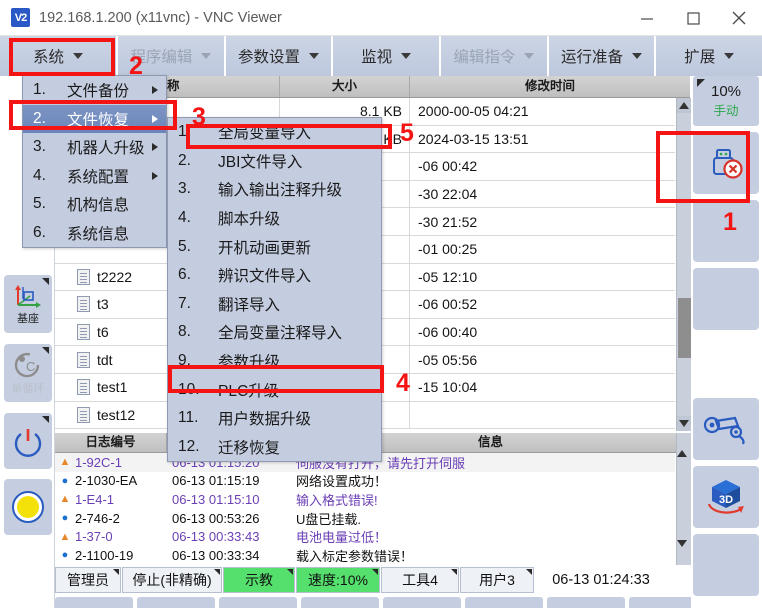 Image resolution: width=762 pixels, height=608 pixels. I want to click on rename-button: 重命名, so click(176, 602).